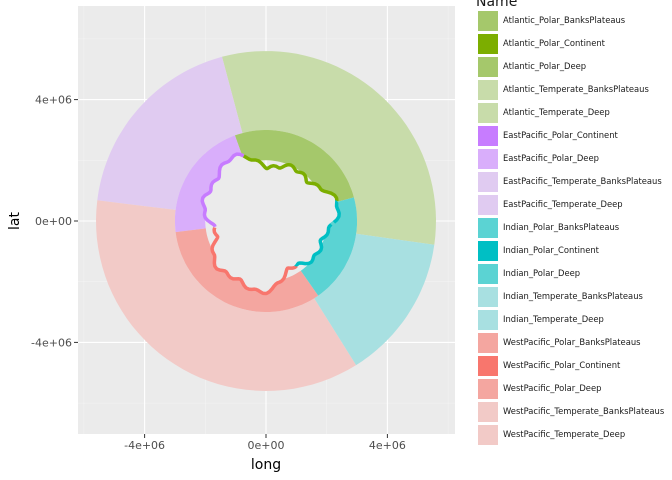  What do you see at coordinates (542, 273) in the screenshot?
I see `legend-label: Indian_Polar_Deep` at bounding box center [542, 273].